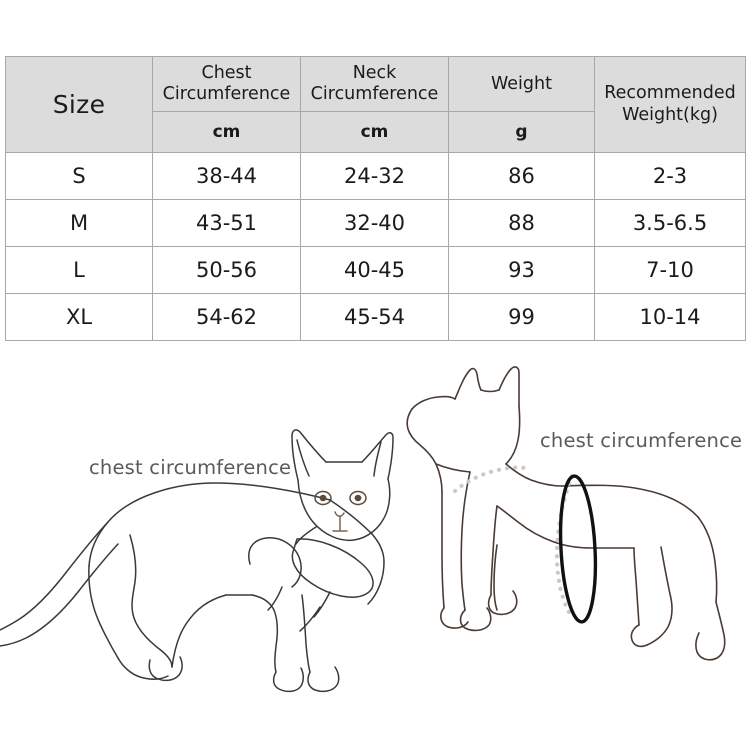 This screenshot has width=750, height=750. What do you see at coordinates (323, 679) in the screenshot?
I see `cat-front-paw-near` at bounding box center [323, 679].